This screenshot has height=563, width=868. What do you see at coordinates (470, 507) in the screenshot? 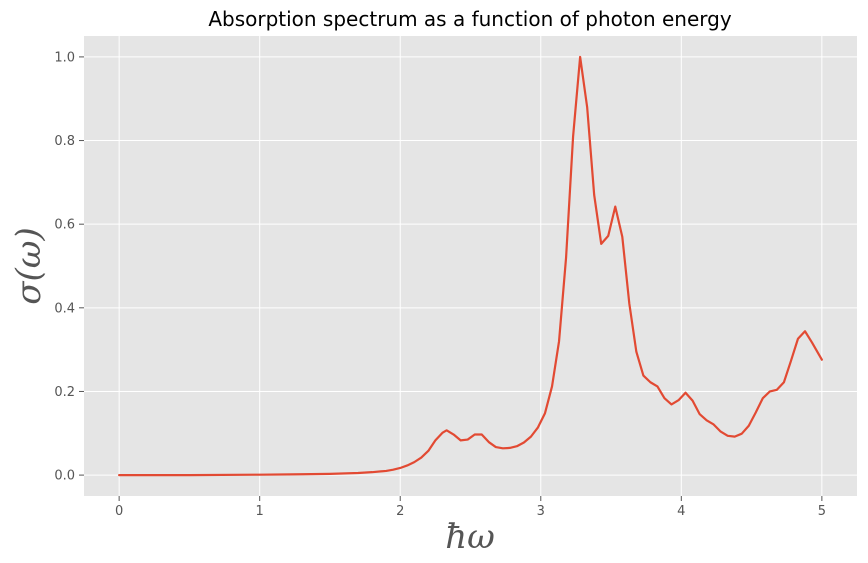
I see `x-axis-ticks: 0 1 2 3 4 5` at bounding box center [470, 507].